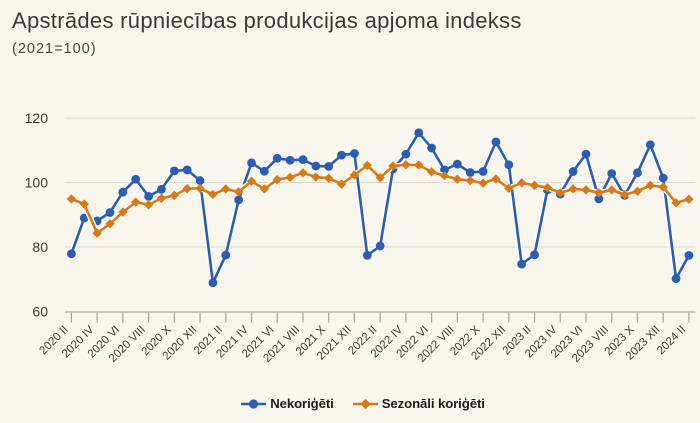  I want to click on legend-item-sezonali-korigeti: Sezonāli koriģēti, so click(418, 403).